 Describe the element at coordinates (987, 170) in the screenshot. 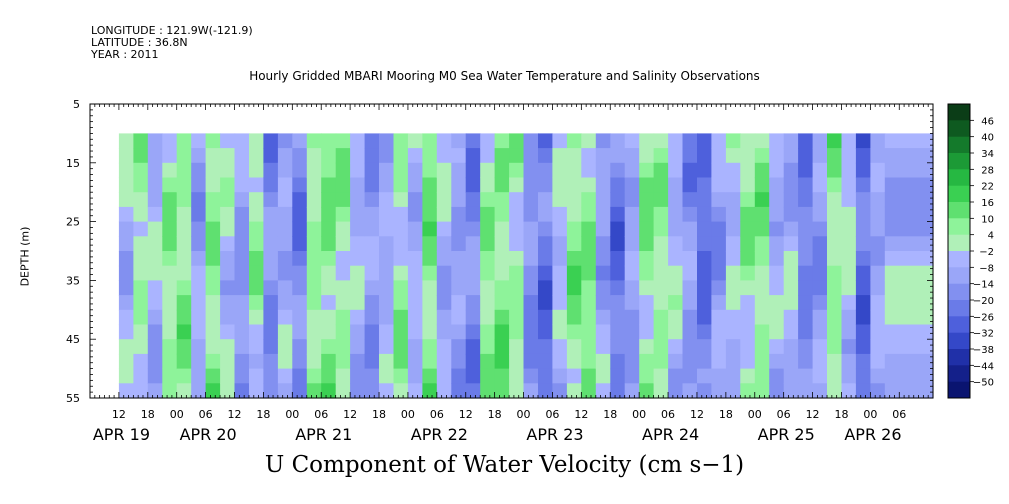

I see `colorbar-label: 28` at that location.